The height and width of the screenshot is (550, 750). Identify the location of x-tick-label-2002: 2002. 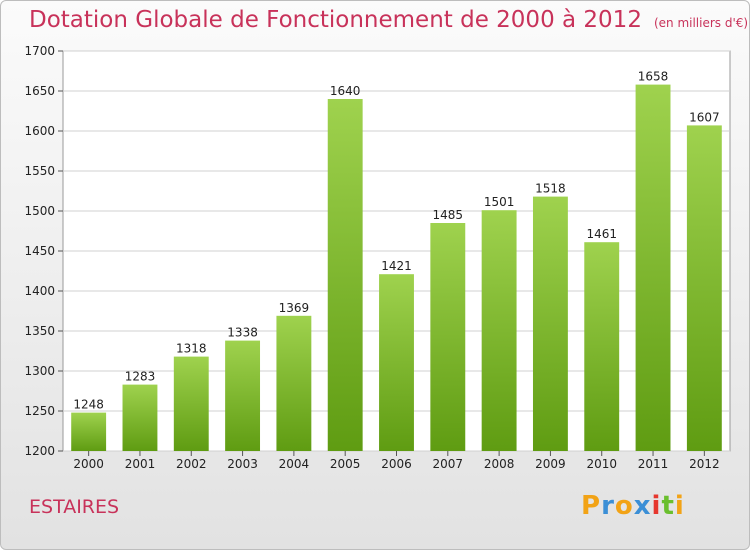
(191, 464).